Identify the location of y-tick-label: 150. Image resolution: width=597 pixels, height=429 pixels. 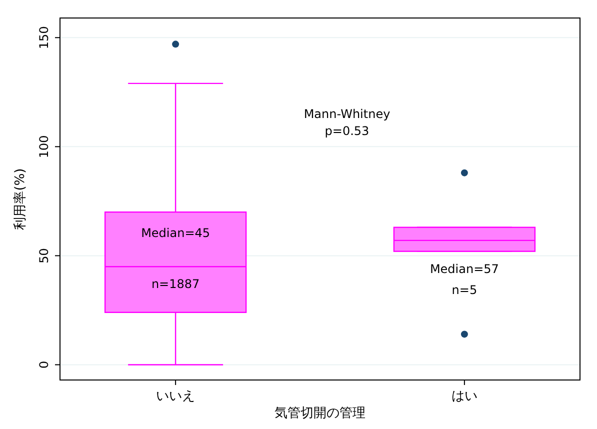
(44, 38).